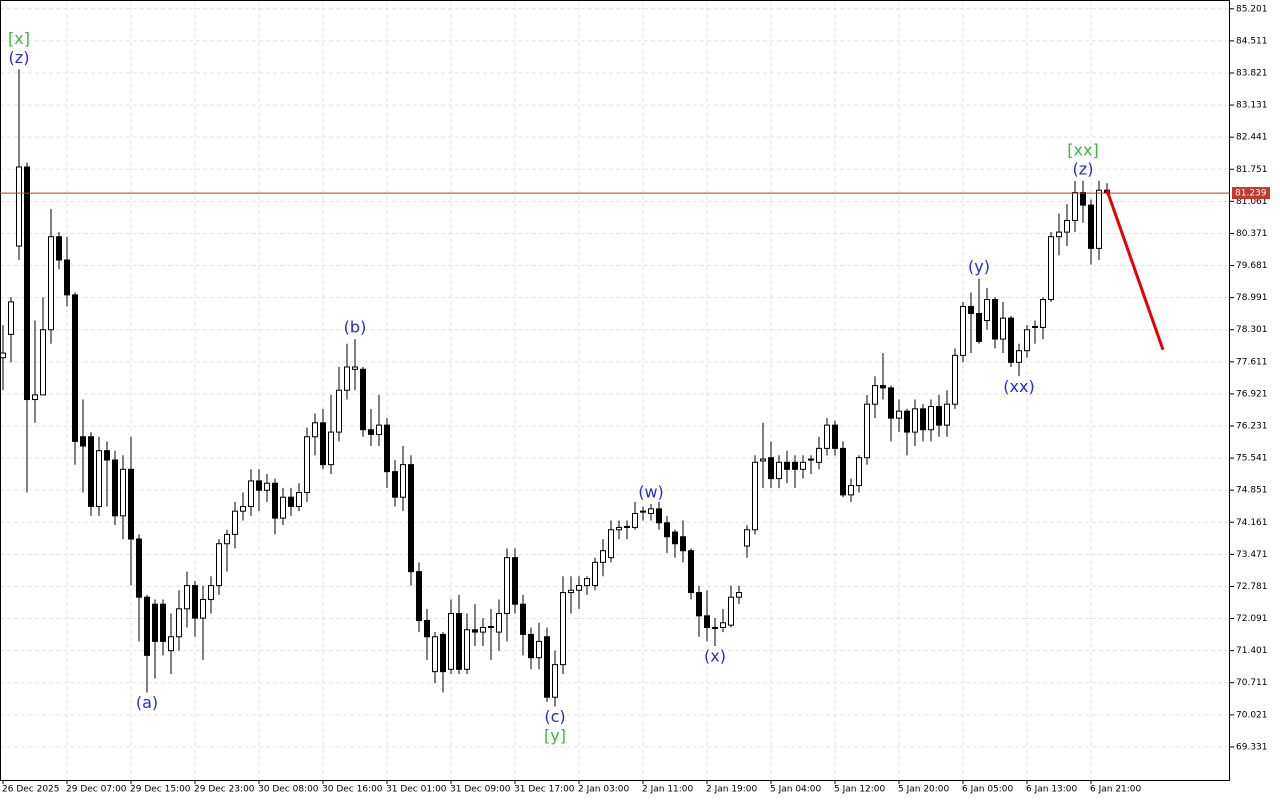 The height and width of the screenshot is (800, 1280). Describe the element at coordinates (288, 790) in the screenshot. I see `x-tick-label: 30 Dec 08:00` at that location.